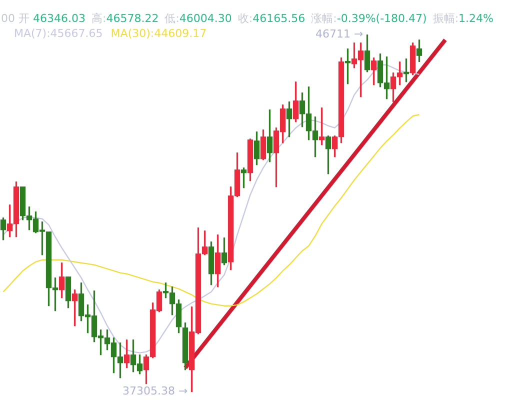  Describe the element at coordinates (272, 18) in the screenshot. I see `annotation: 收:46165.56` at that location.